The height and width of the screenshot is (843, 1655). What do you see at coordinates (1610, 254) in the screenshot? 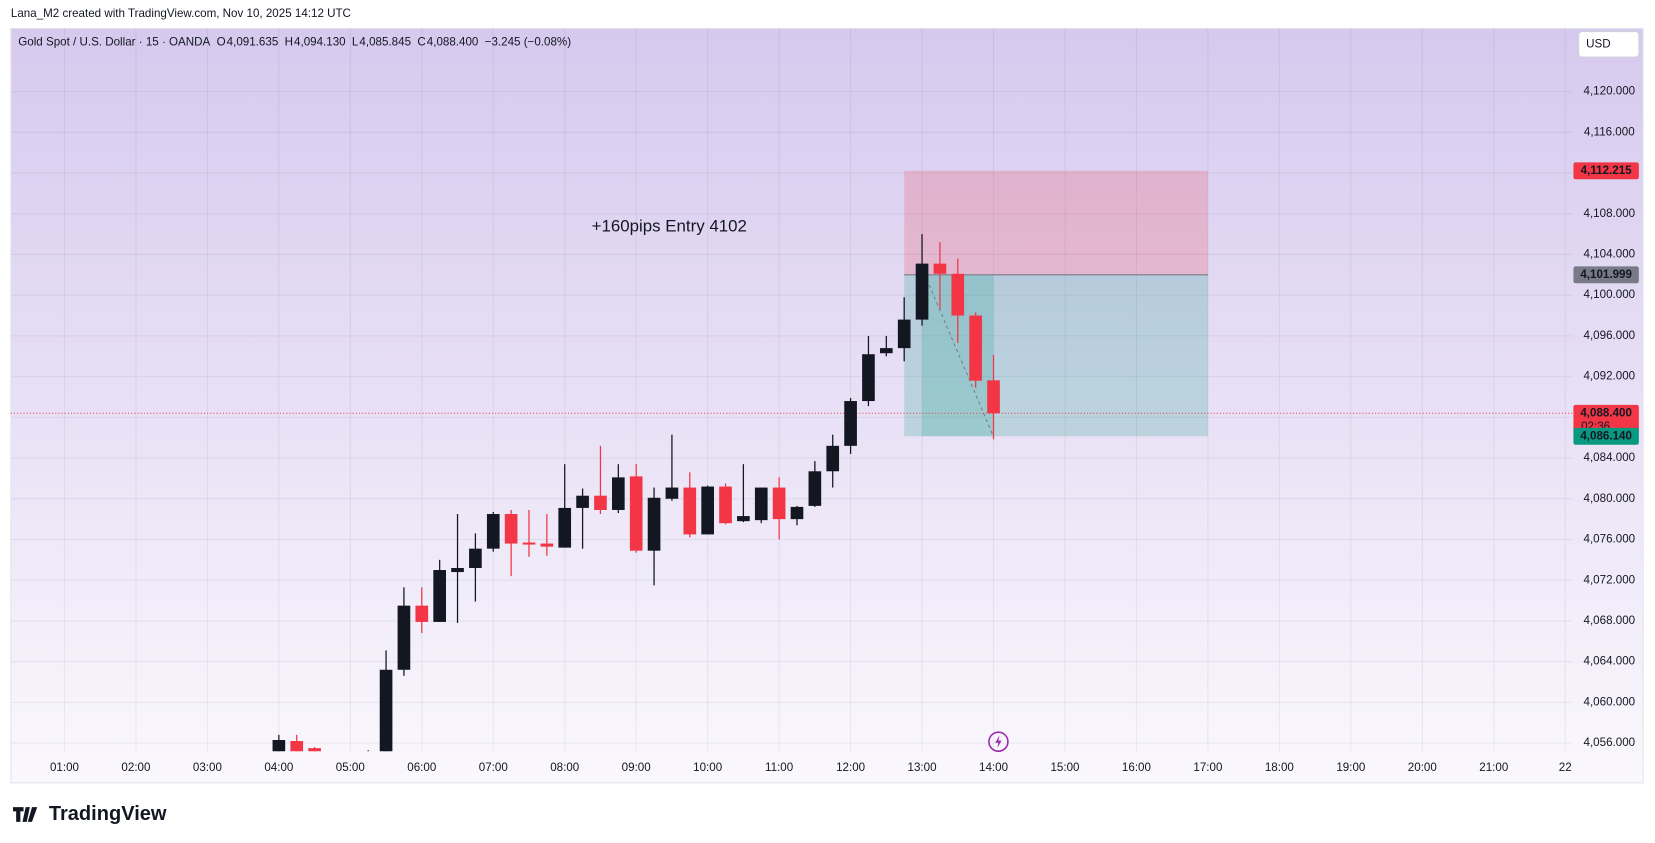
I see `y-tick-label: 4,104.000` at bounding box center [1610, 254].